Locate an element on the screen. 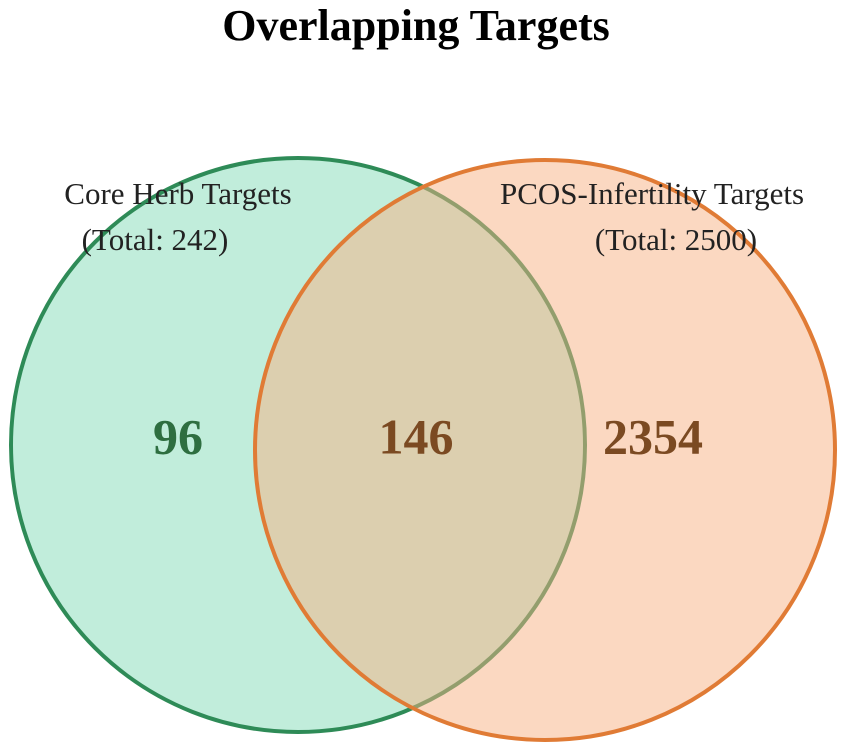 The width and height of the screenshot is (850, 746). overlap-count: 146 is located at coordinates (416, 436).